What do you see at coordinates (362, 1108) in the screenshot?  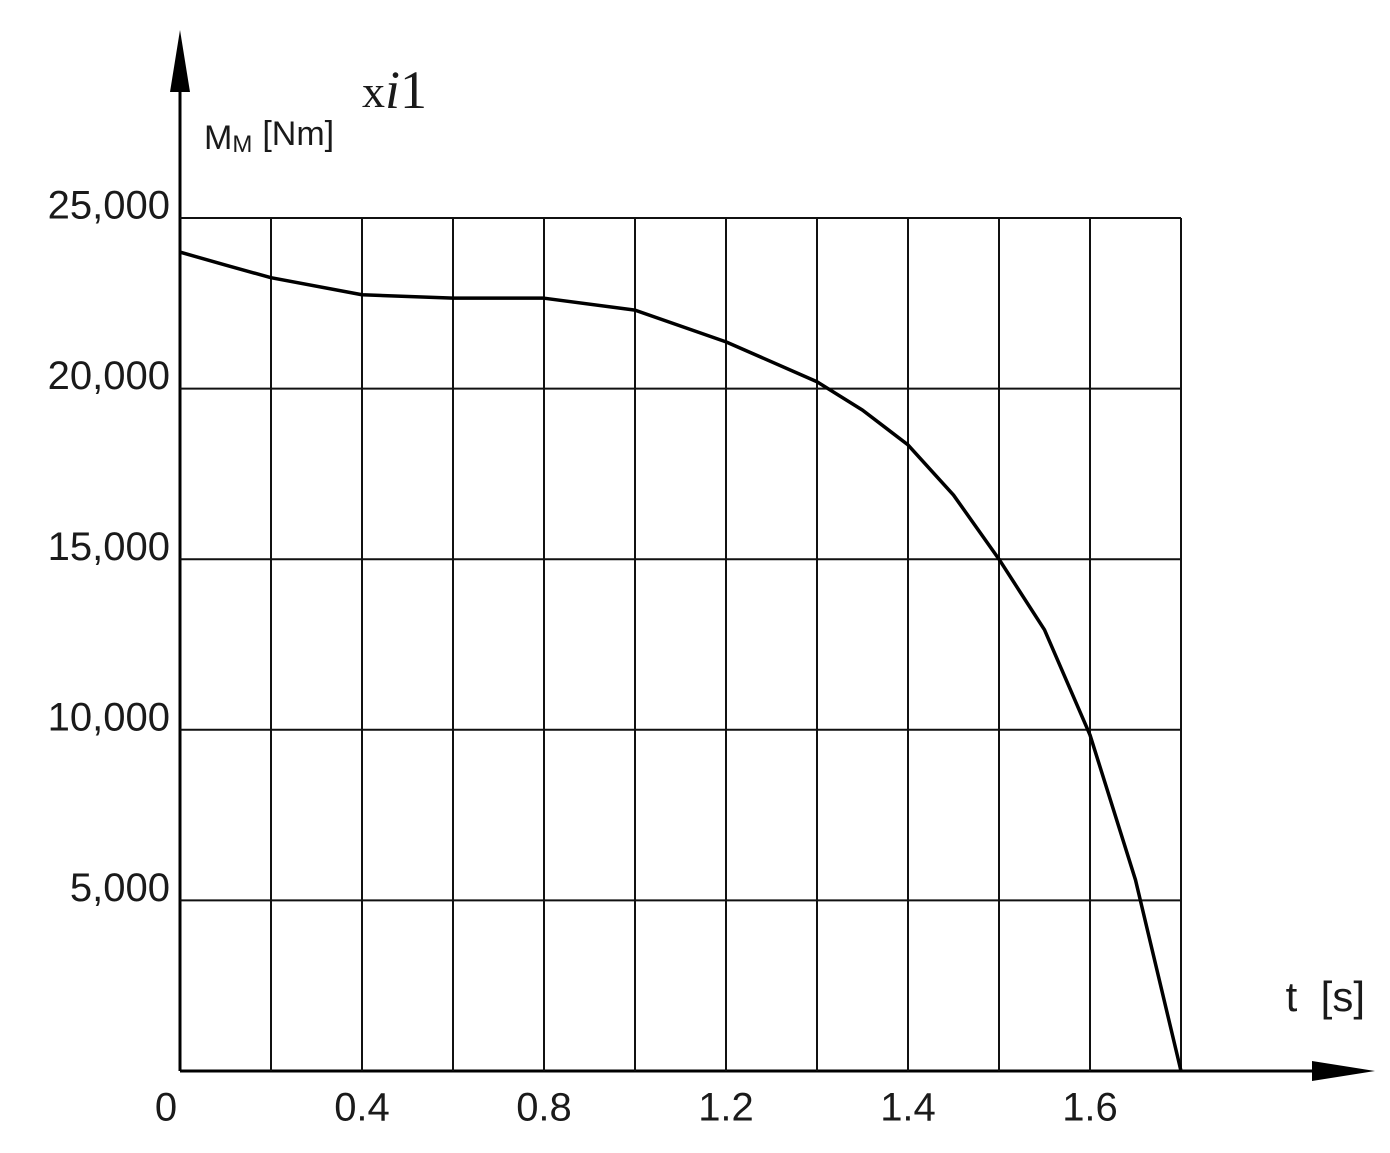 I see `x-tick-label: 0.4` at bounding box center [362, 1108].